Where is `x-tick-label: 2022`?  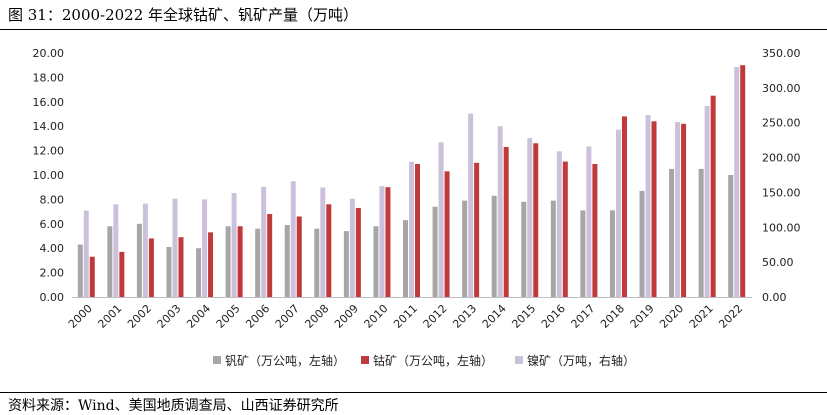
x-tick-label: 2022 is located at coordinates (730, 316).